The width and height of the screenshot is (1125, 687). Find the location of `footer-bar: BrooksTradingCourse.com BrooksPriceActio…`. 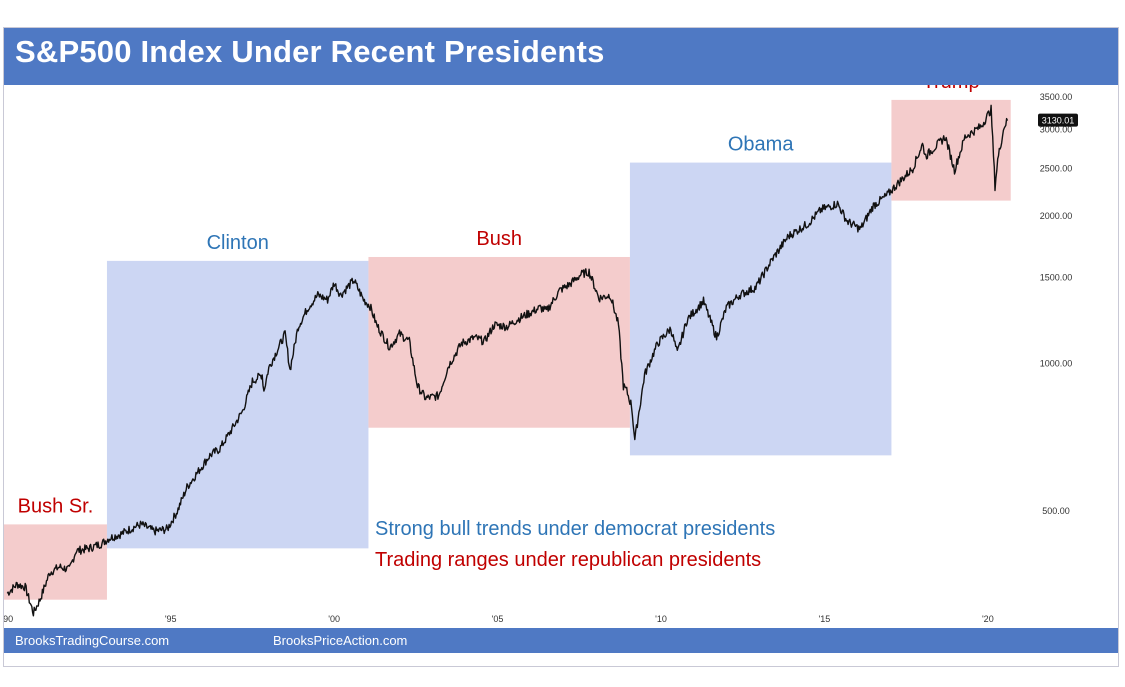

footer-bar: BrooksTradingCourse.com BrooksPriceActio… is located at coordinates (561, 640).